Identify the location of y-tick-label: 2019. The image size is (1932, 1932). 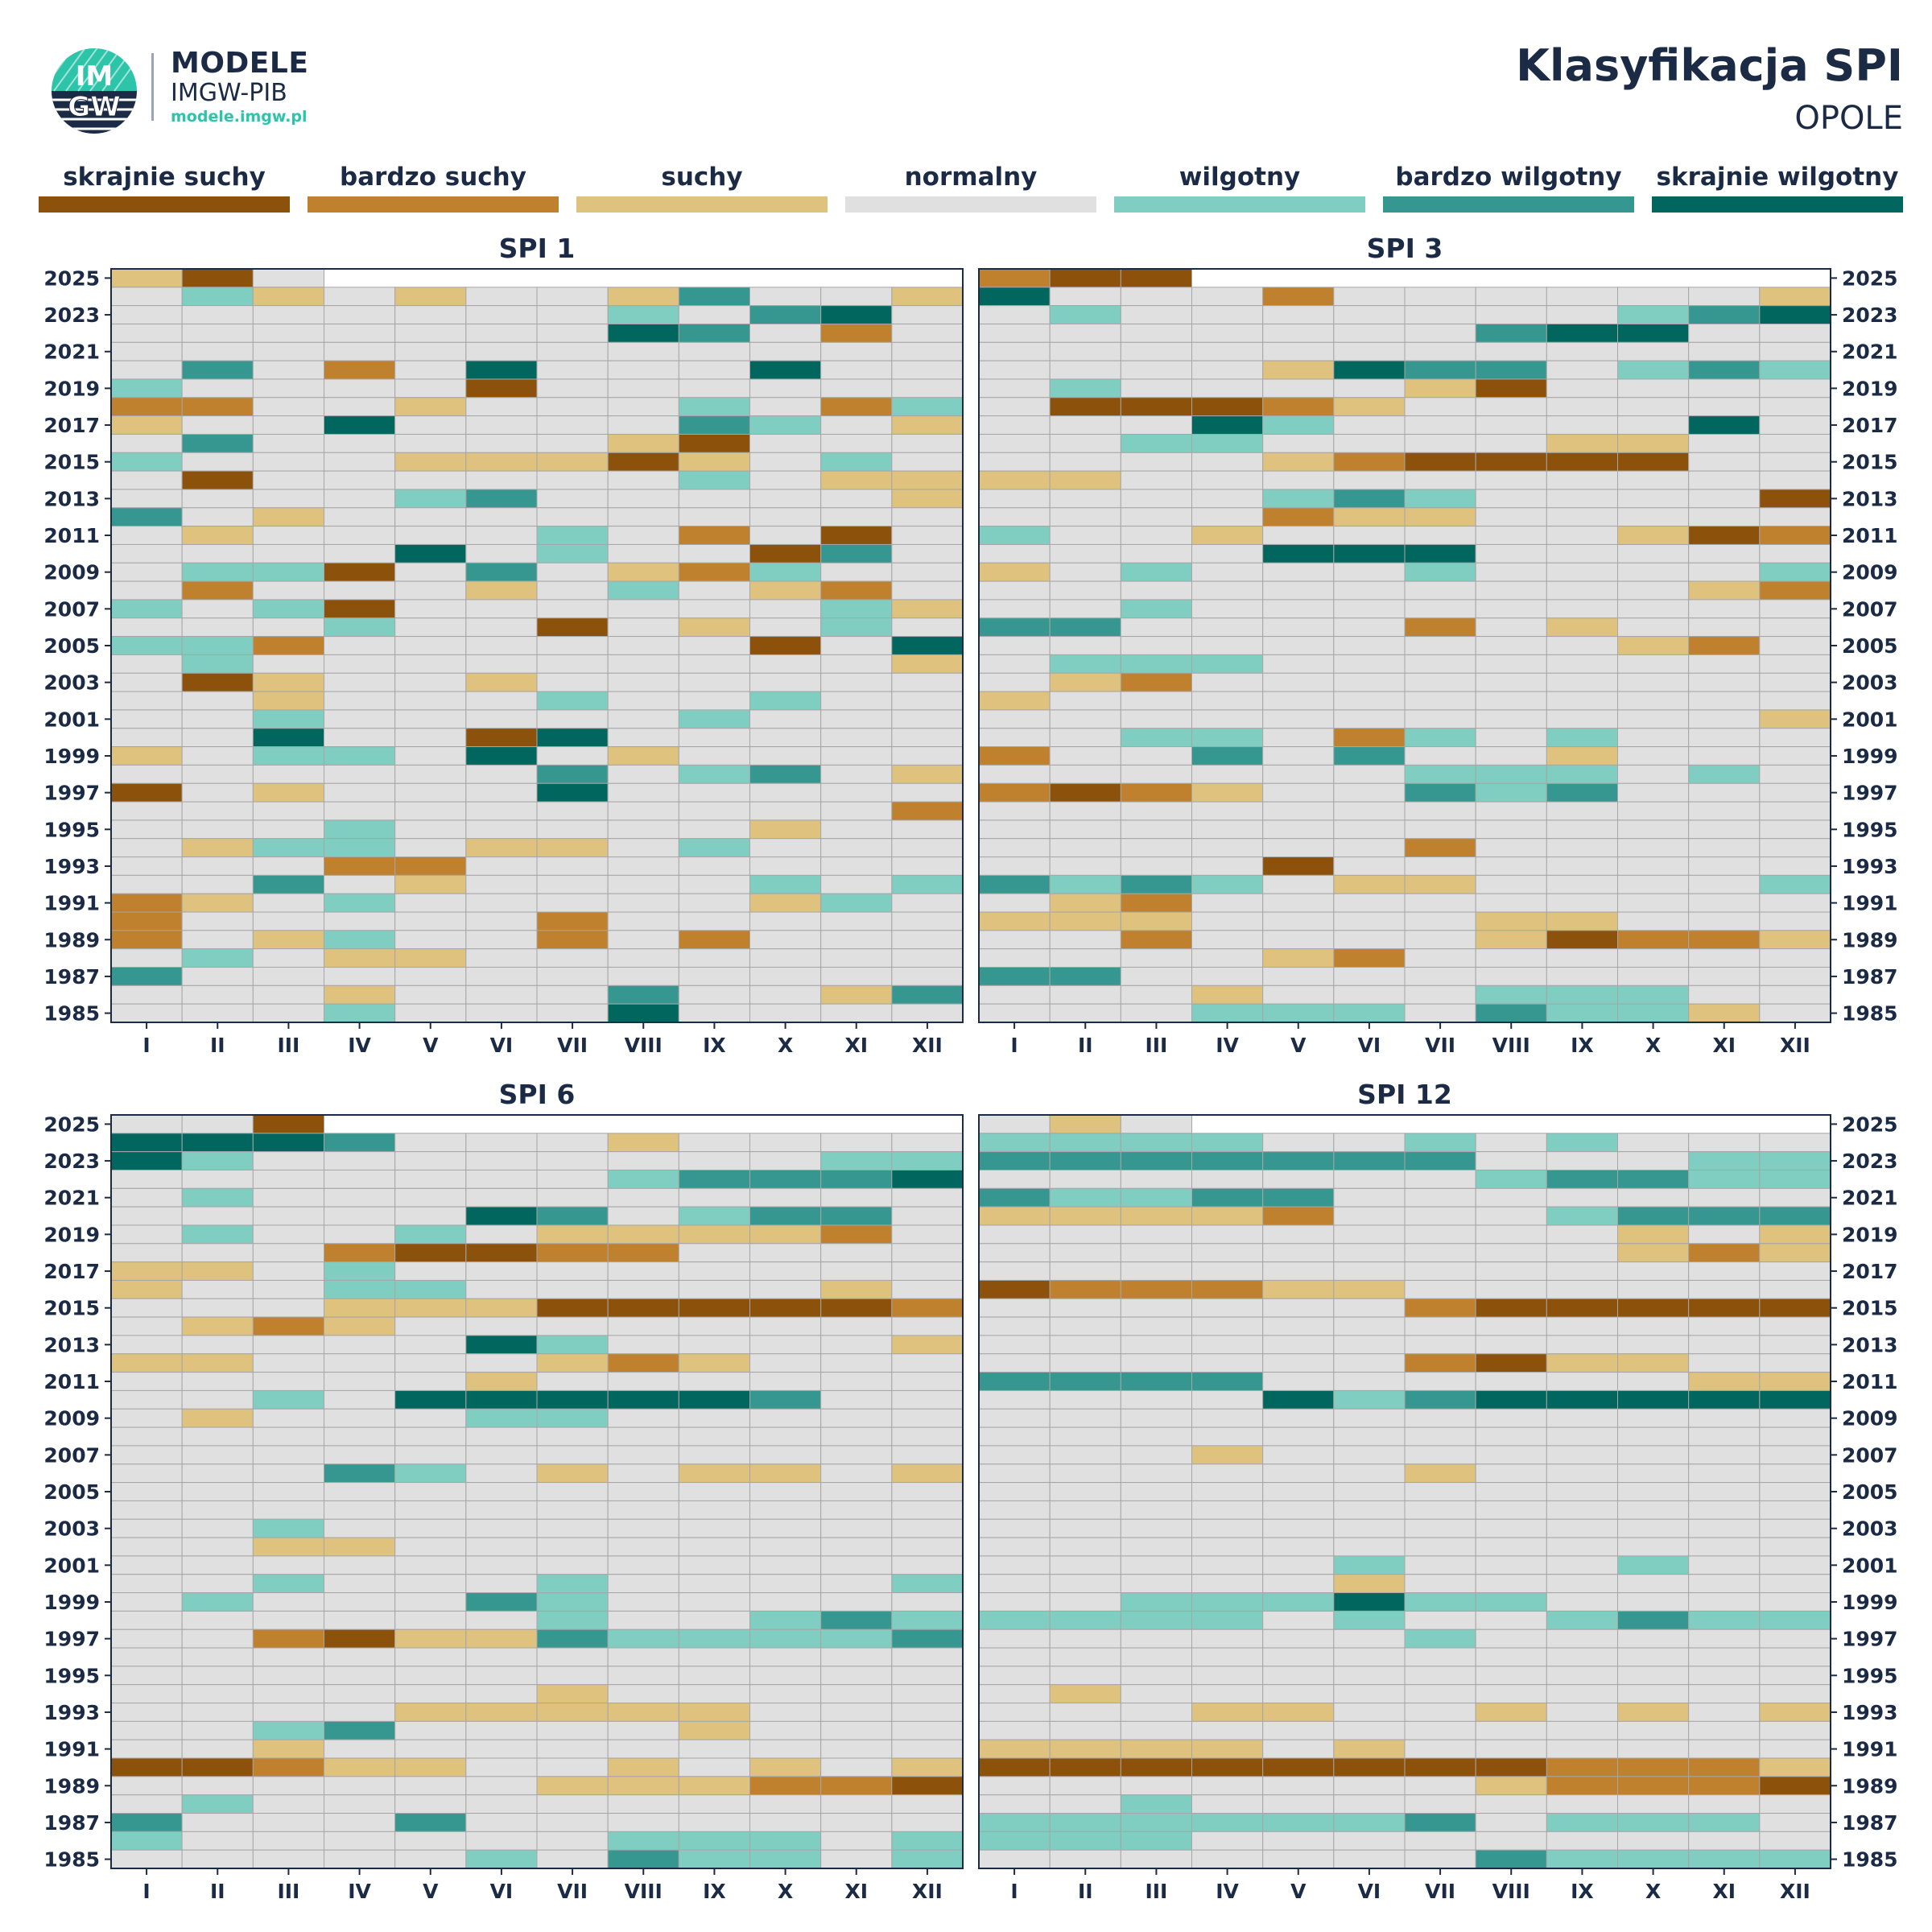
(71, 388).